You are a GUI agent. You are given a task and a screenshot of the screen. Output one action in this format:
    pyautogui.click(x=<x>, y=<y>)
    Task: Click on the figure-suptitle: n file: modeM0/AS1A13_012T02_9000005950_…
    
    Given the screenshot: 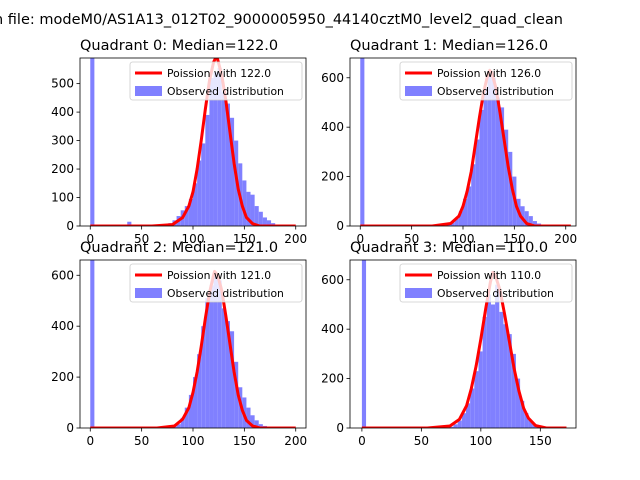 What is the action you would take?
    pyautogui.click(x=281, y=20)
    